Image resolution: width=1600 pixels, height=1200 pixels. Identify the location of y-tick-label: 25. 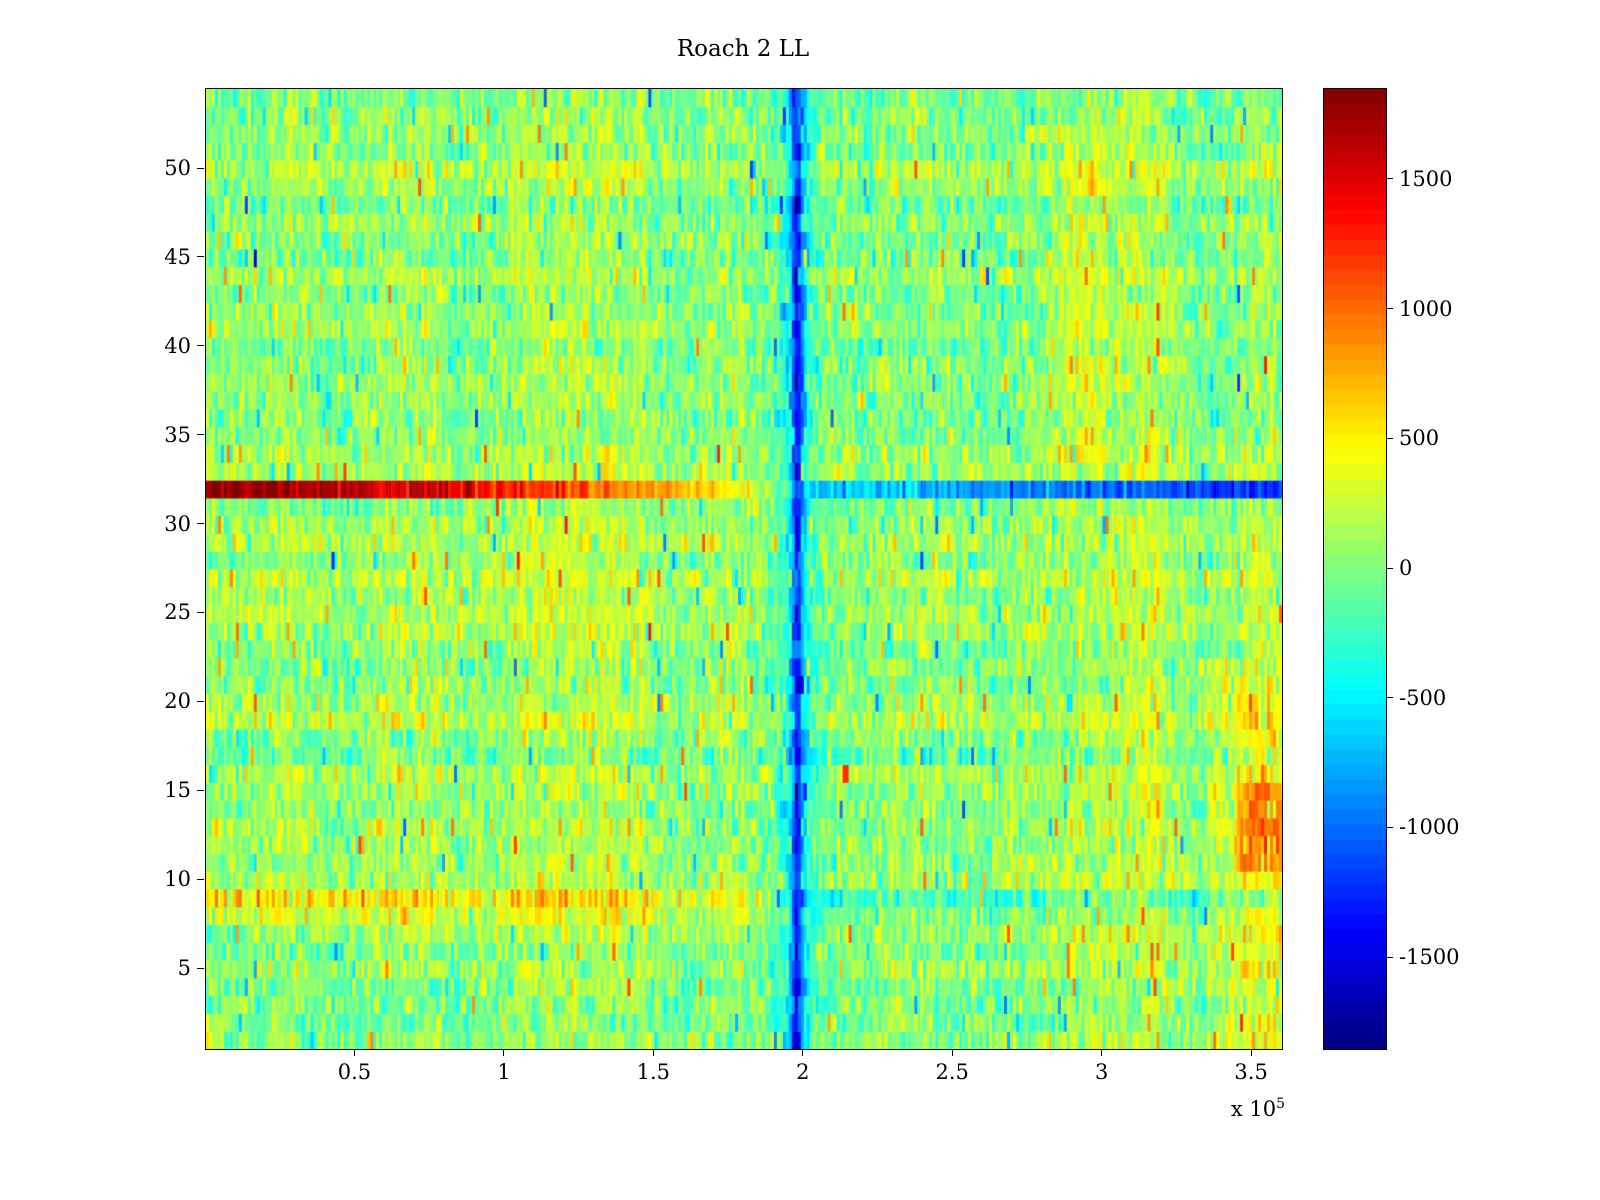
(177, 612).